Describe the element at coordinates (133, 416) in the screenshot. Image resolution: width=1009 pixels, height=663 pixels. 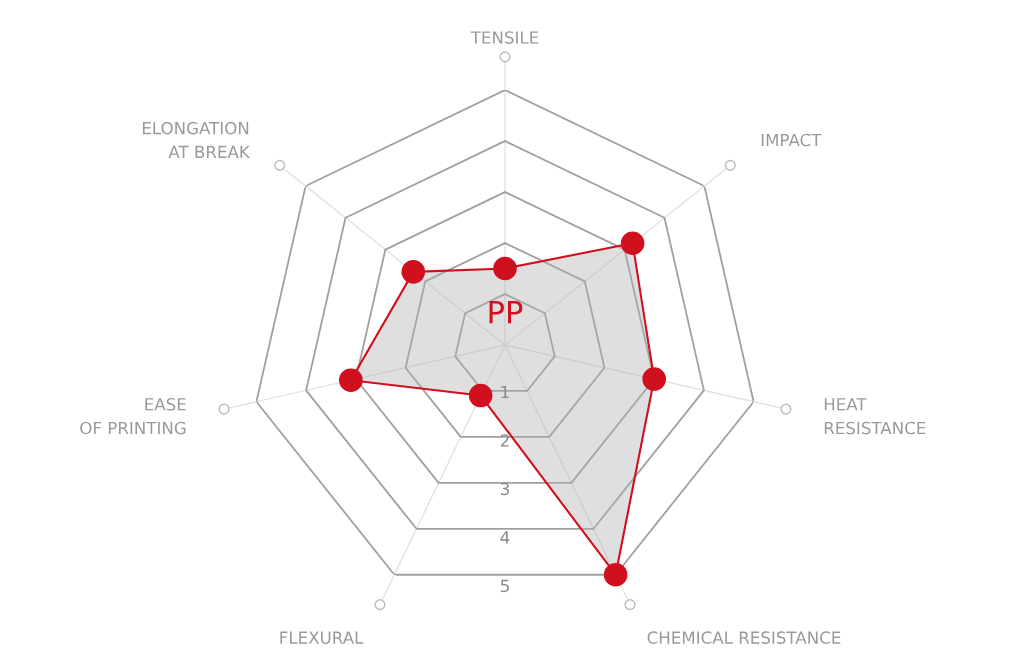
I see `spoke-label: EASE OF PRINTING` at that location.